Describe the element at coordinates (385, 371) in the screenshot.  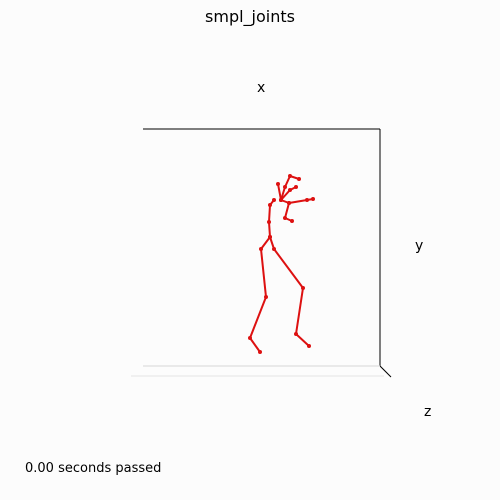
I see `axis-z-edge` at that location.